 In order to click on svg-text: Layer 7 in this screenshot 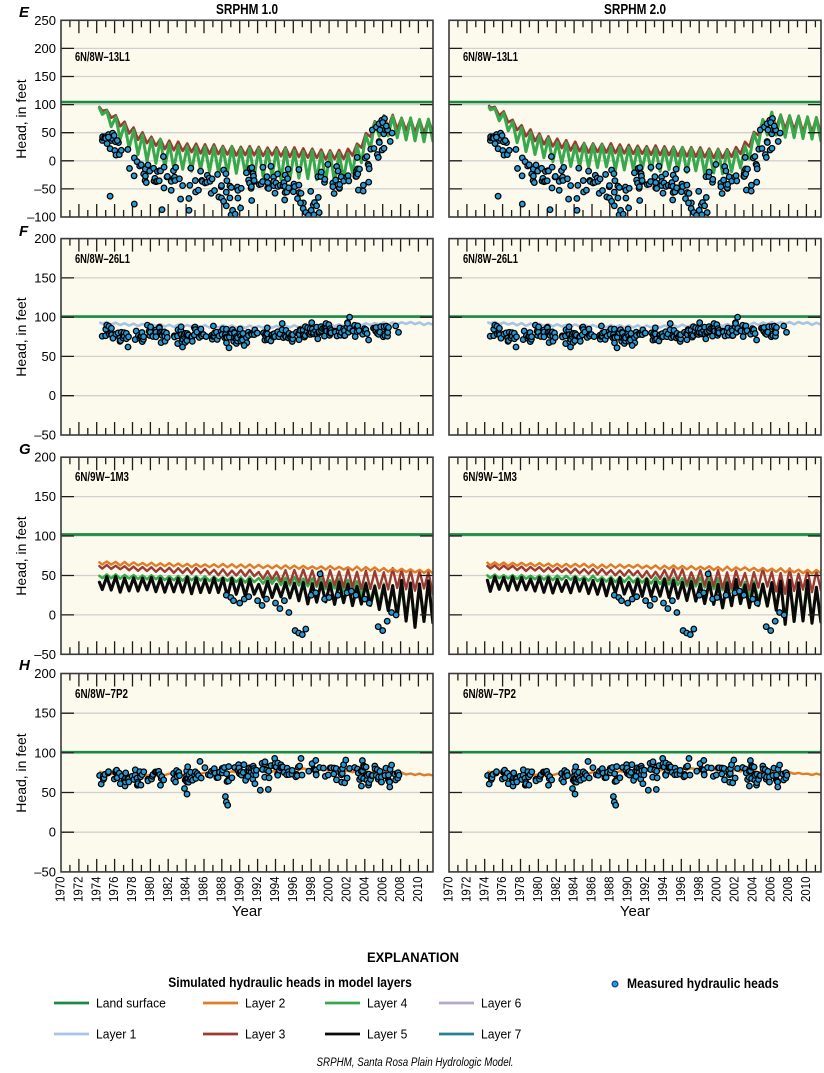, I will do `click(501, 1034)`.